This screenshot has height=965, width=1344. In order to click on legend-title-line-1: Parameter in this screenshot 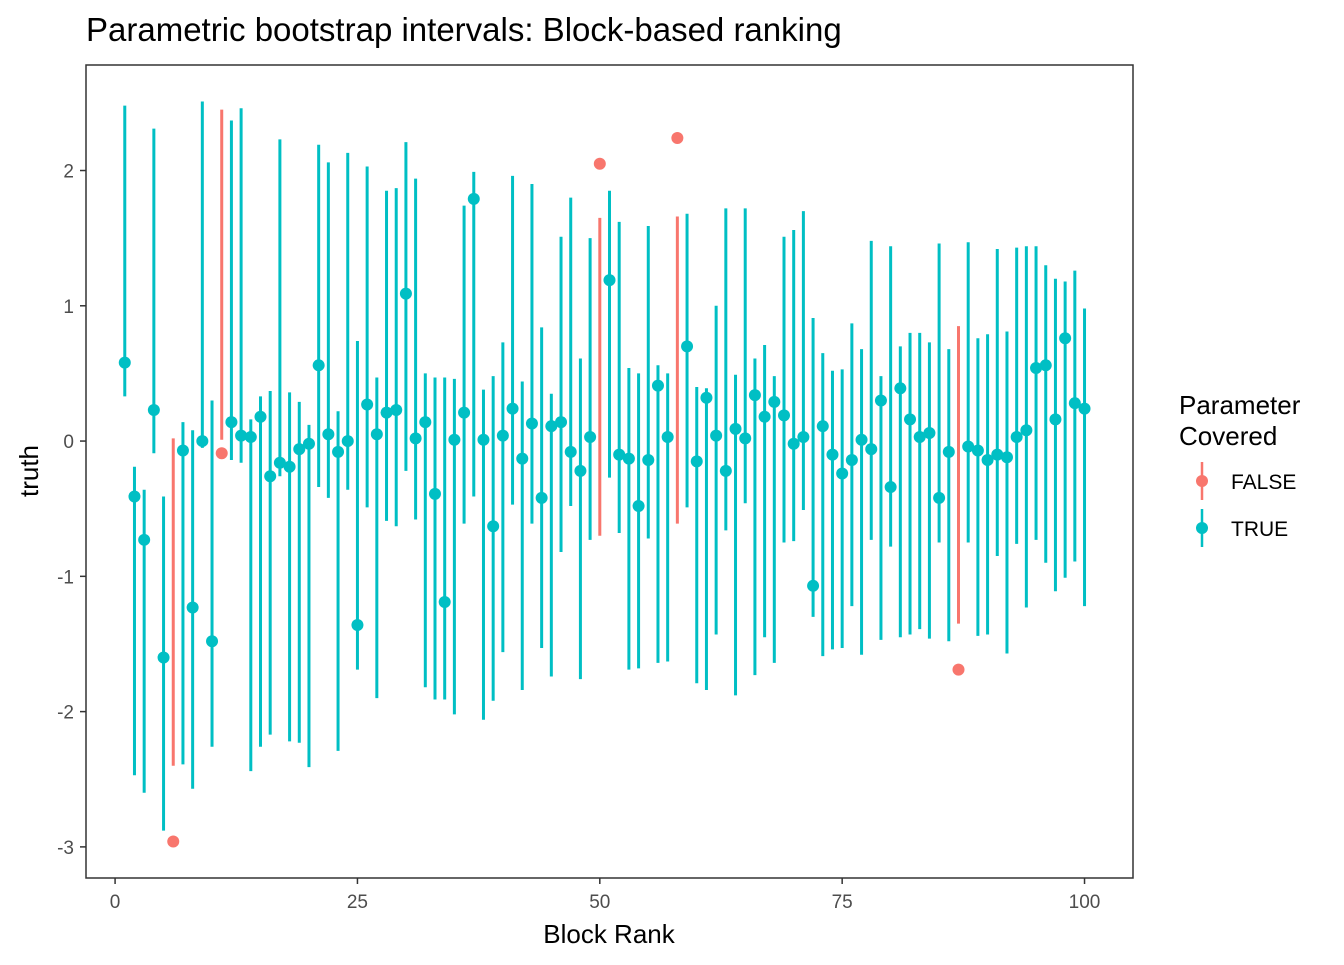, I will do `click(1240, 405)`.